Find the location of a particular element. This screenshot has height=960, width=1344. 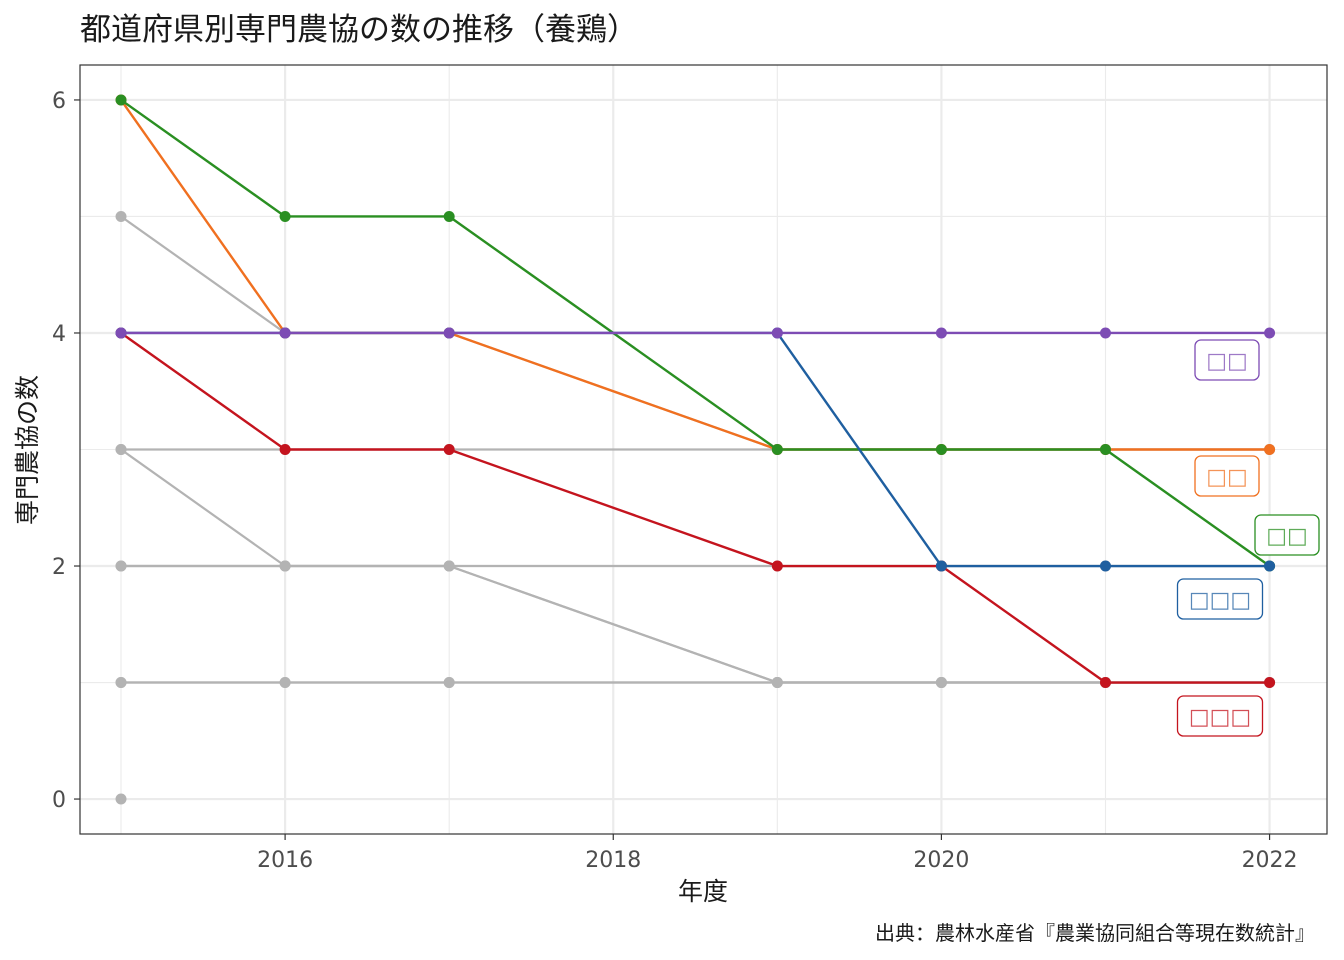

x-tick-label: 2018 is located at coordinates (613, 860).